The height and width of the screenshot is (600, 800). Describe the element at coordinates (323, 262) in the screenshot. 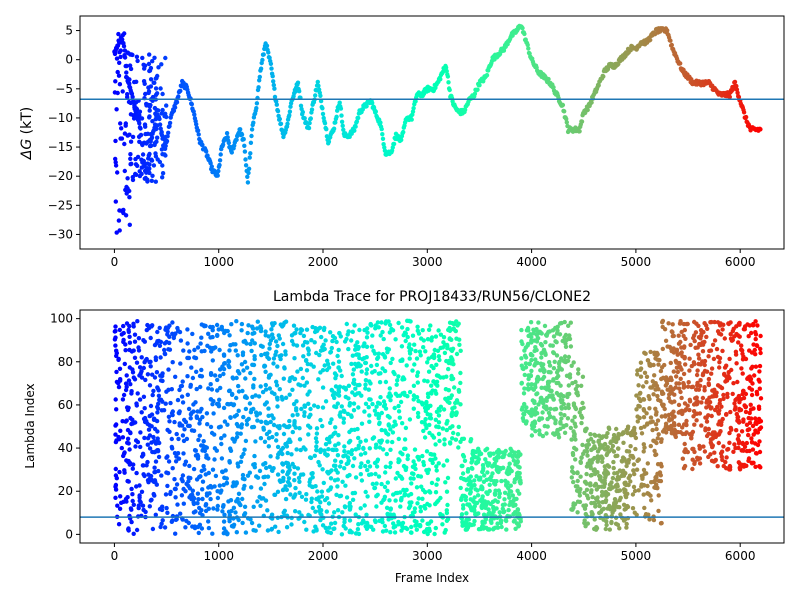

I see `delta-g-x-tick-label: 2000` at that location.